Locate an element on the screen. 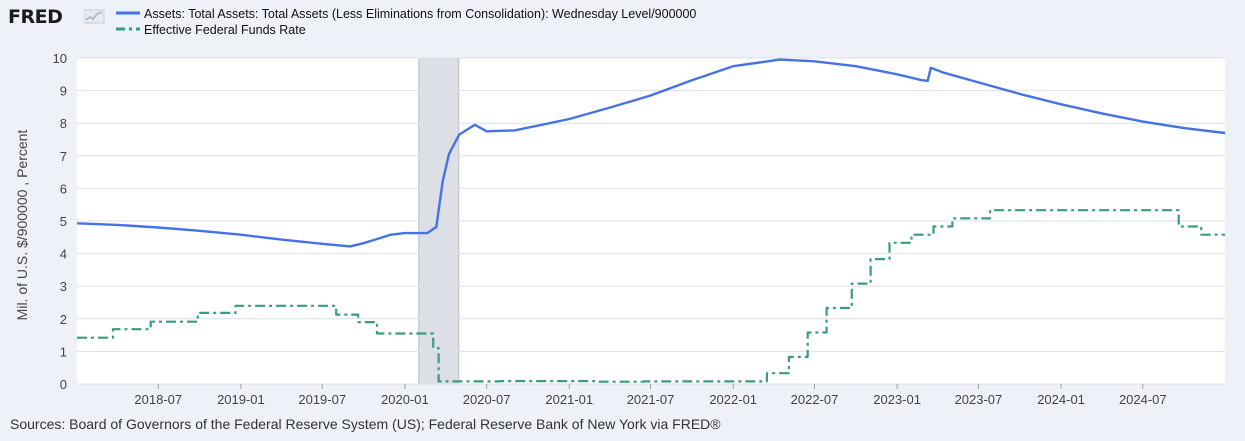 Image resolution: width=1245 pixels, height=441 pixels. y-tick-label: 1 is located at coordinates (63, 351).